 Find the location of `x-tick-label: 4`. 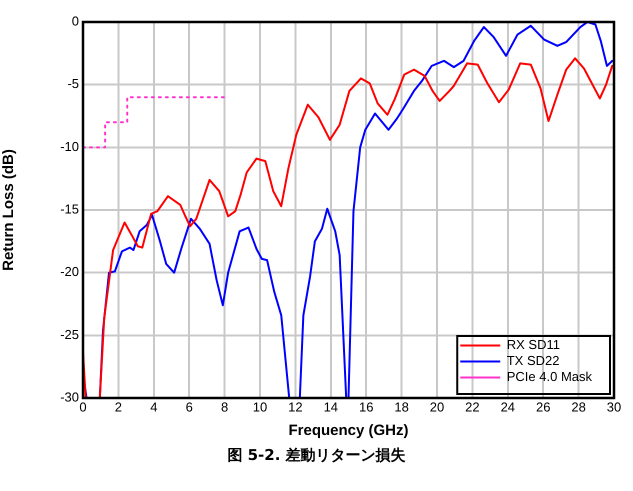

x-tick-label: 4 is located at coordinates (154, 406).